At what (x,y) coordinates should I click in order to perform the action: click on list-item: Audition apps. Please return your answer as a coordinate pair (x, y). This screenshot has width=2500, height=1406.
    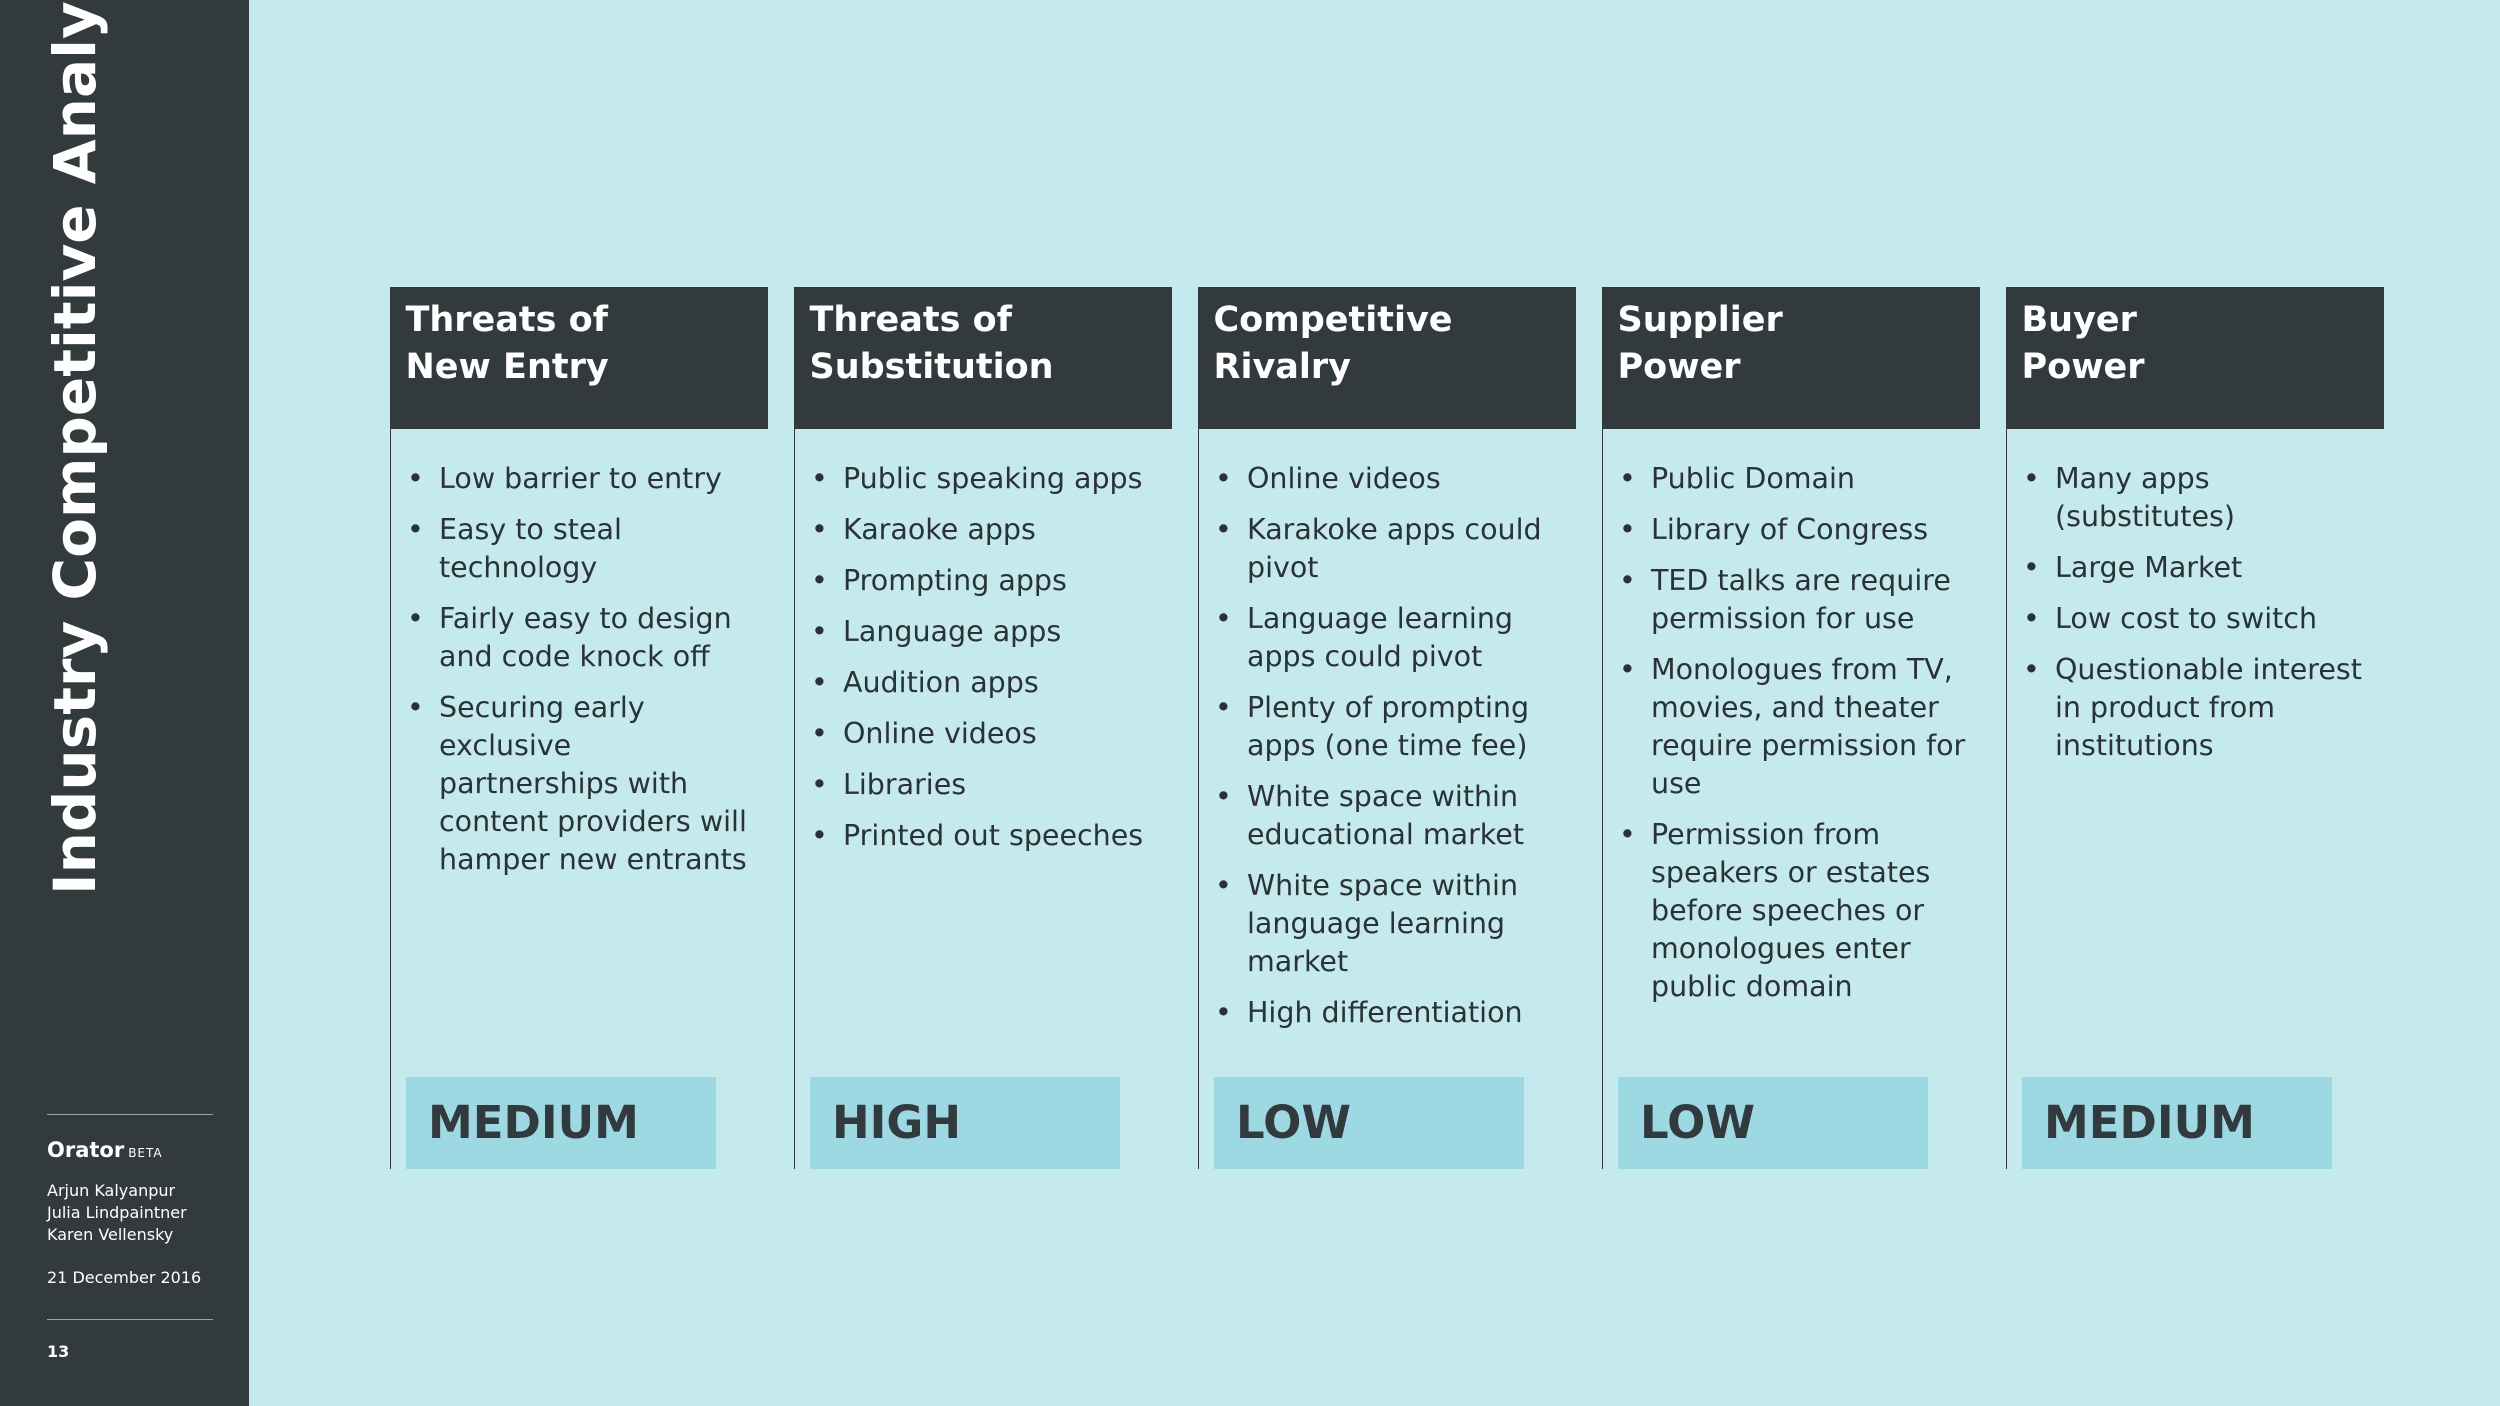
    Looking at the image, I should click on (987, 683).